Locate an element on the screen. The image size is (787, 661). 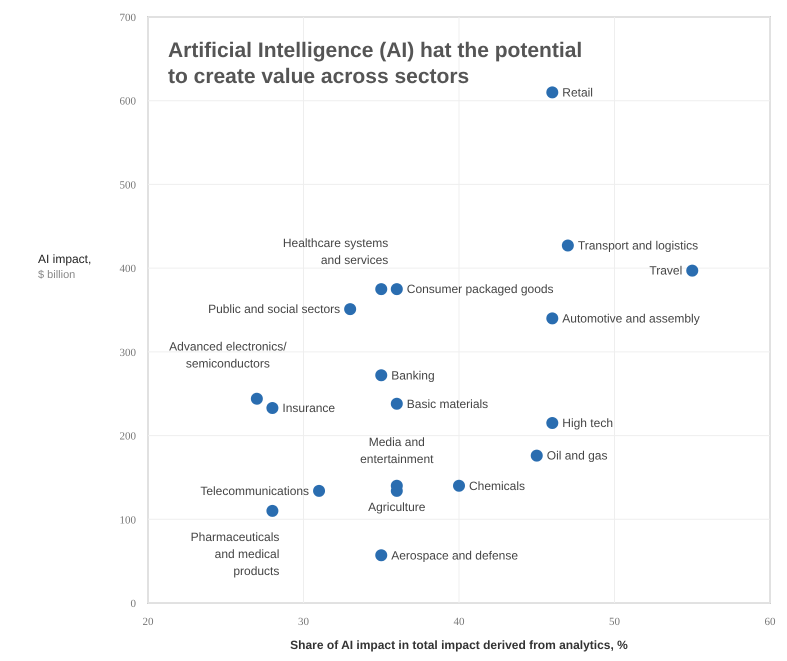
y-tick-label: 300 is located at coordinates (128, 352).